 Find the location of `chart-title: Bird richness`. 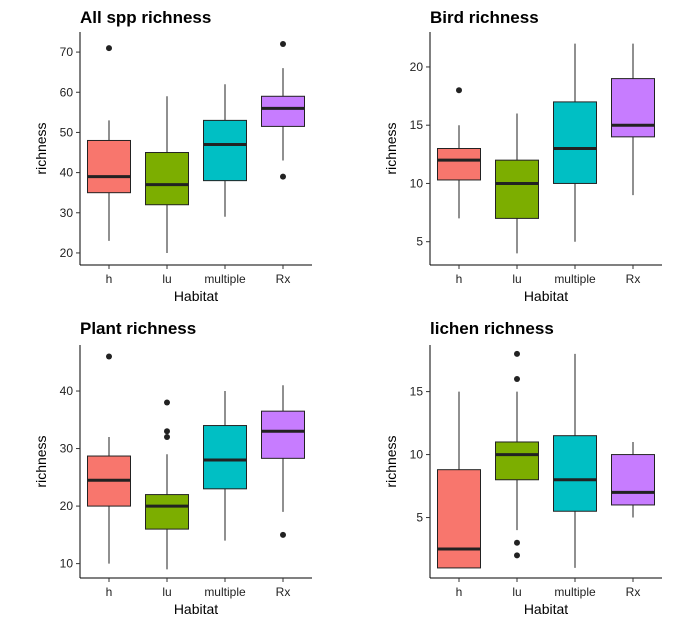

chart-title: Bird richness is located at coordinates (484, 17).